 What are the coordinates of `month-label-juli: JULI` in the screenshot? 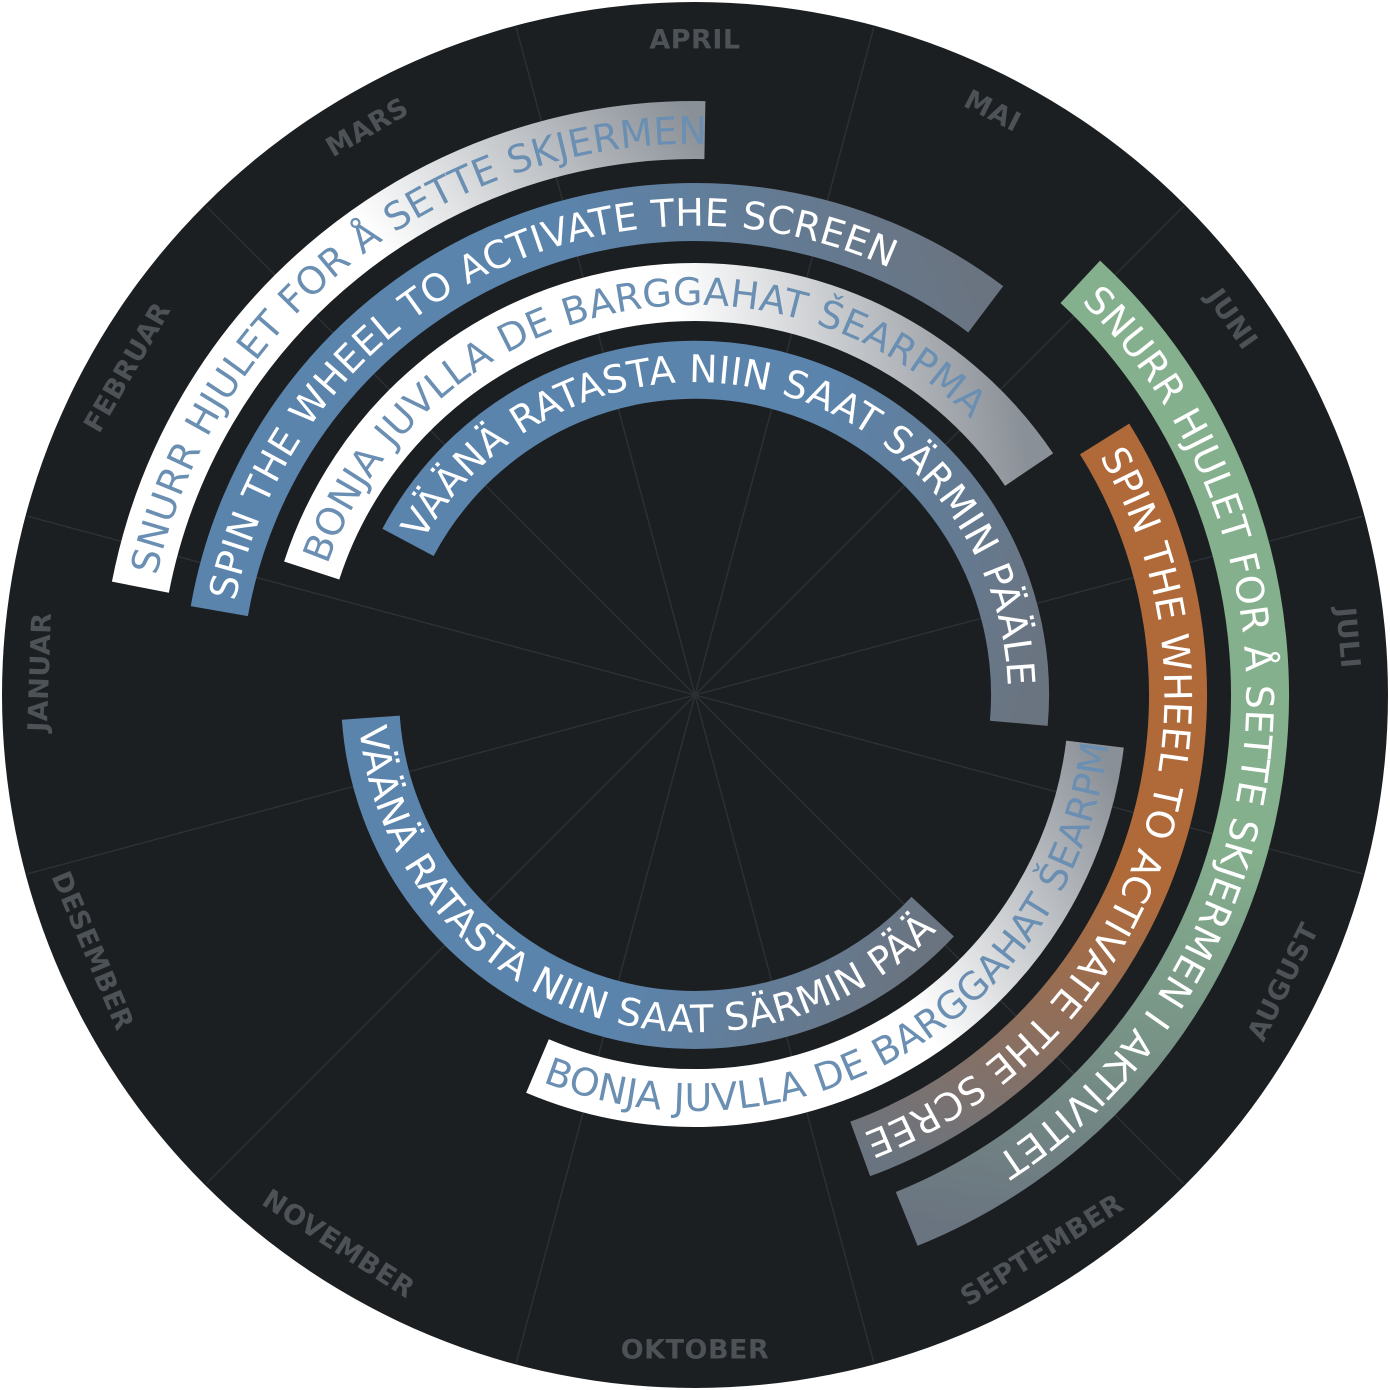 It's located at (1347, 637).